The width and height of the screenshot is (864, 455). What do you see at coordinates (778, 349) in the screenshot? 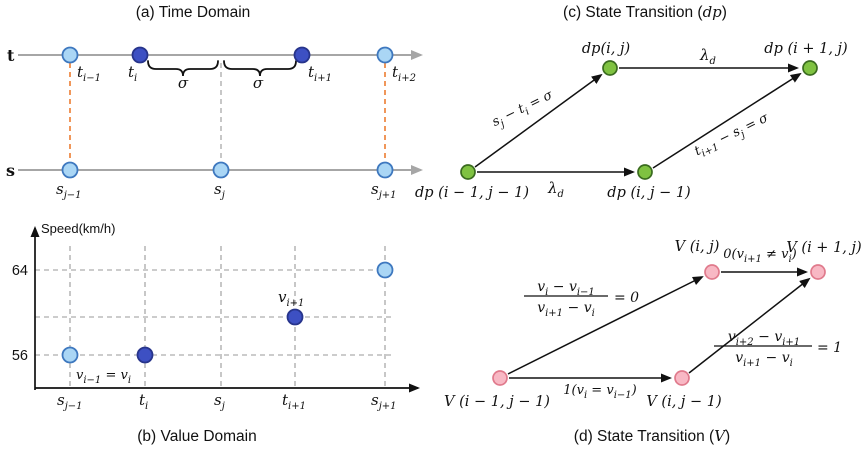
I see `fraction-right: vi+2 − vi+1 vi+1 − vi = 1` at bounding box center [778, 349].